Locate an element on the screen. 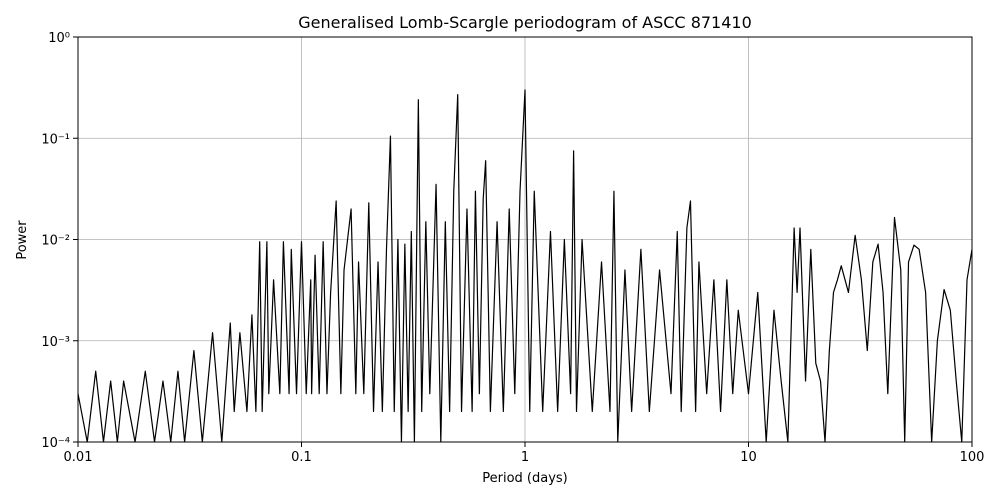 This screenshot has height=504, width=1000. x-tick-label: 100 is located at coordinates (972, 457).